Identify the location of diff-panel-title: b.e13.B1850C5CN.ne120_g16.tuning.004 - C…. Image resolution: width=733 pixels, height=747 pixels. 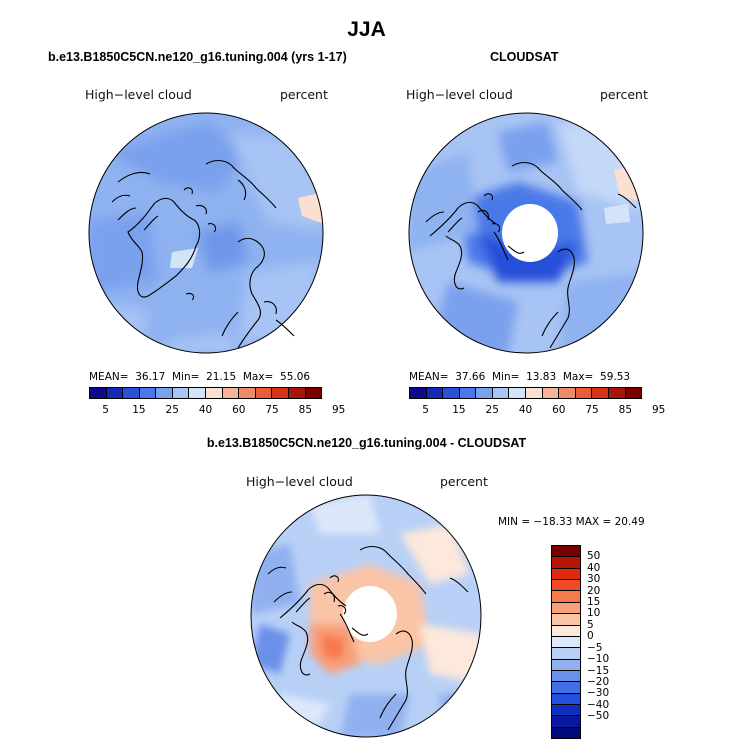
(366, 443).